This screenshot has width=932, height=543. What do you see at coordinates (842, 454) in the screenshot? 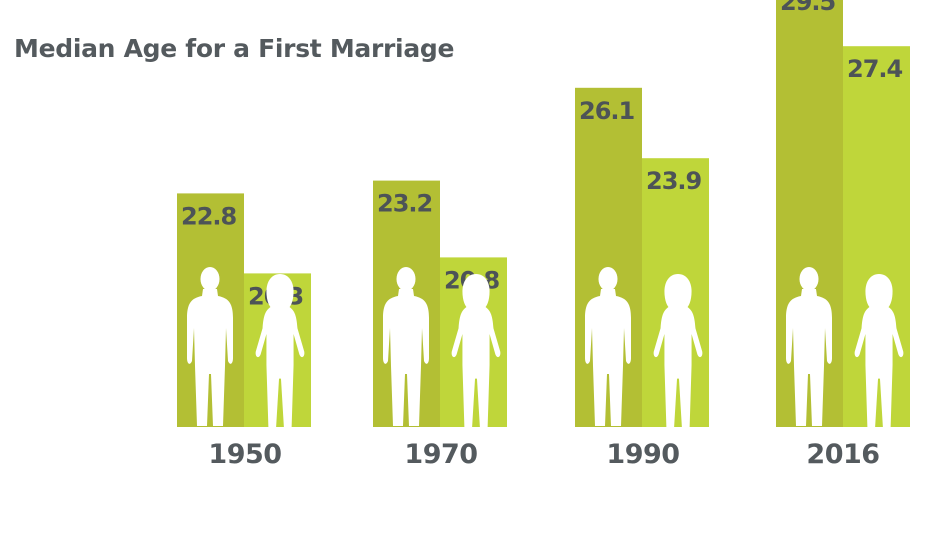
I see `x-tick-label-2016: 2016` at bounding box center [842, 454].